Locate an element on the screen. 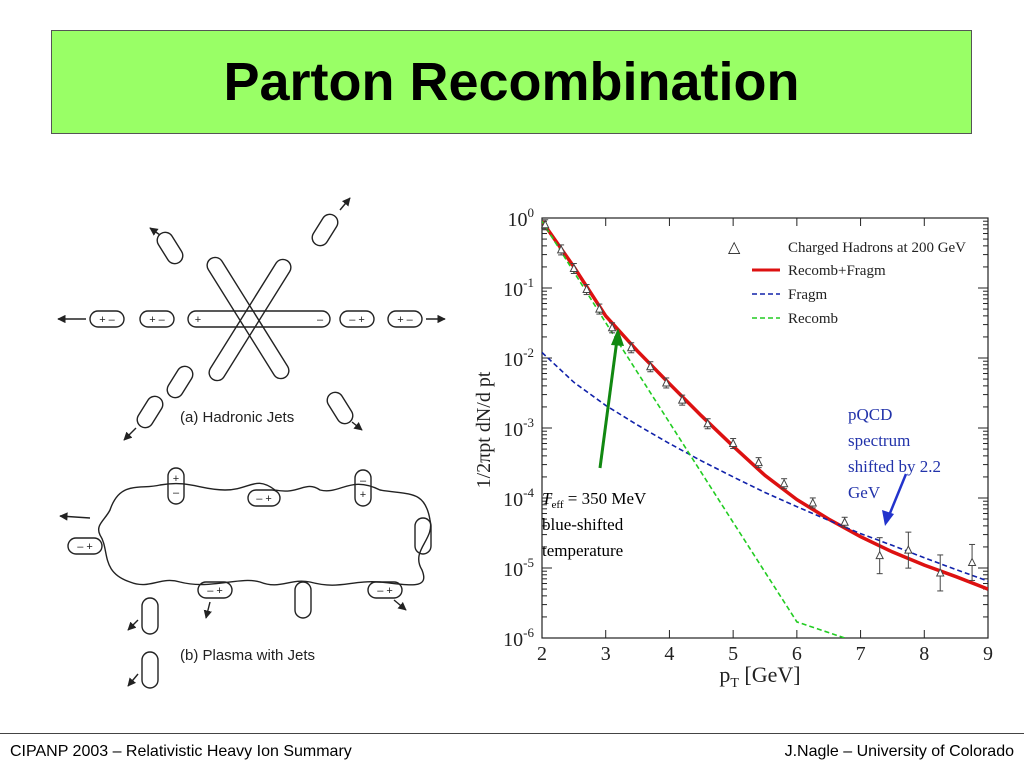 The image size is (1024, 768). x-tick-label: 2 is located at coordinates (542, 654).